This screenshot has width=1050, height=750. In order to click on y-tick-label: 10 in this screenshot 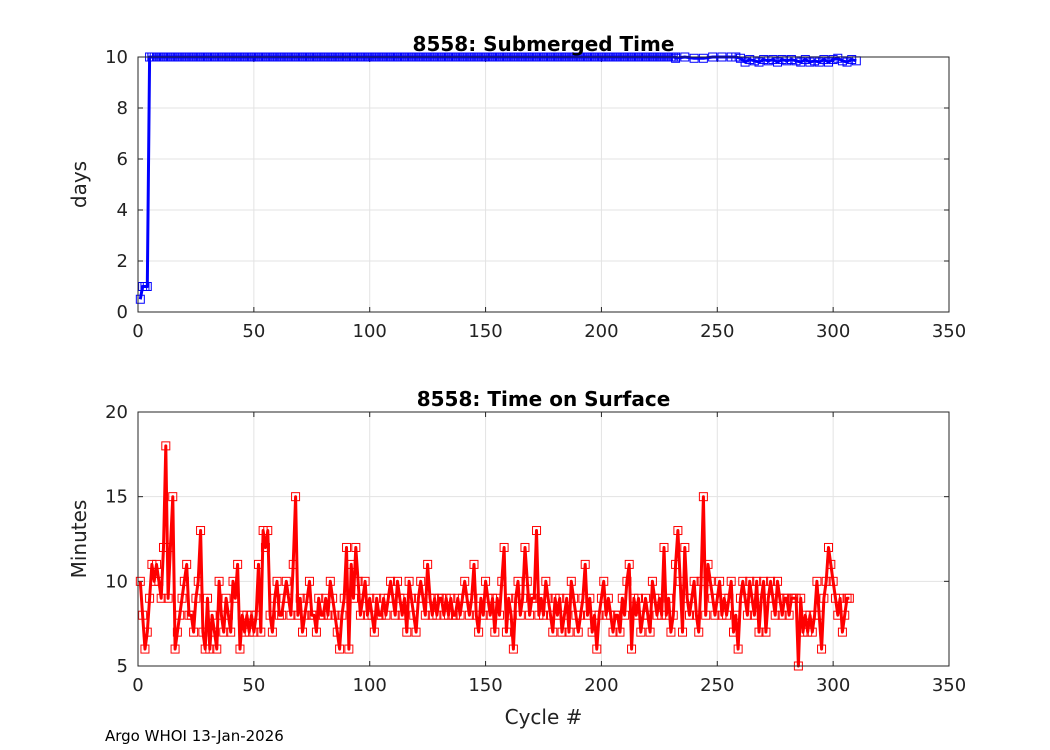, I will do `click(116, 581)`.